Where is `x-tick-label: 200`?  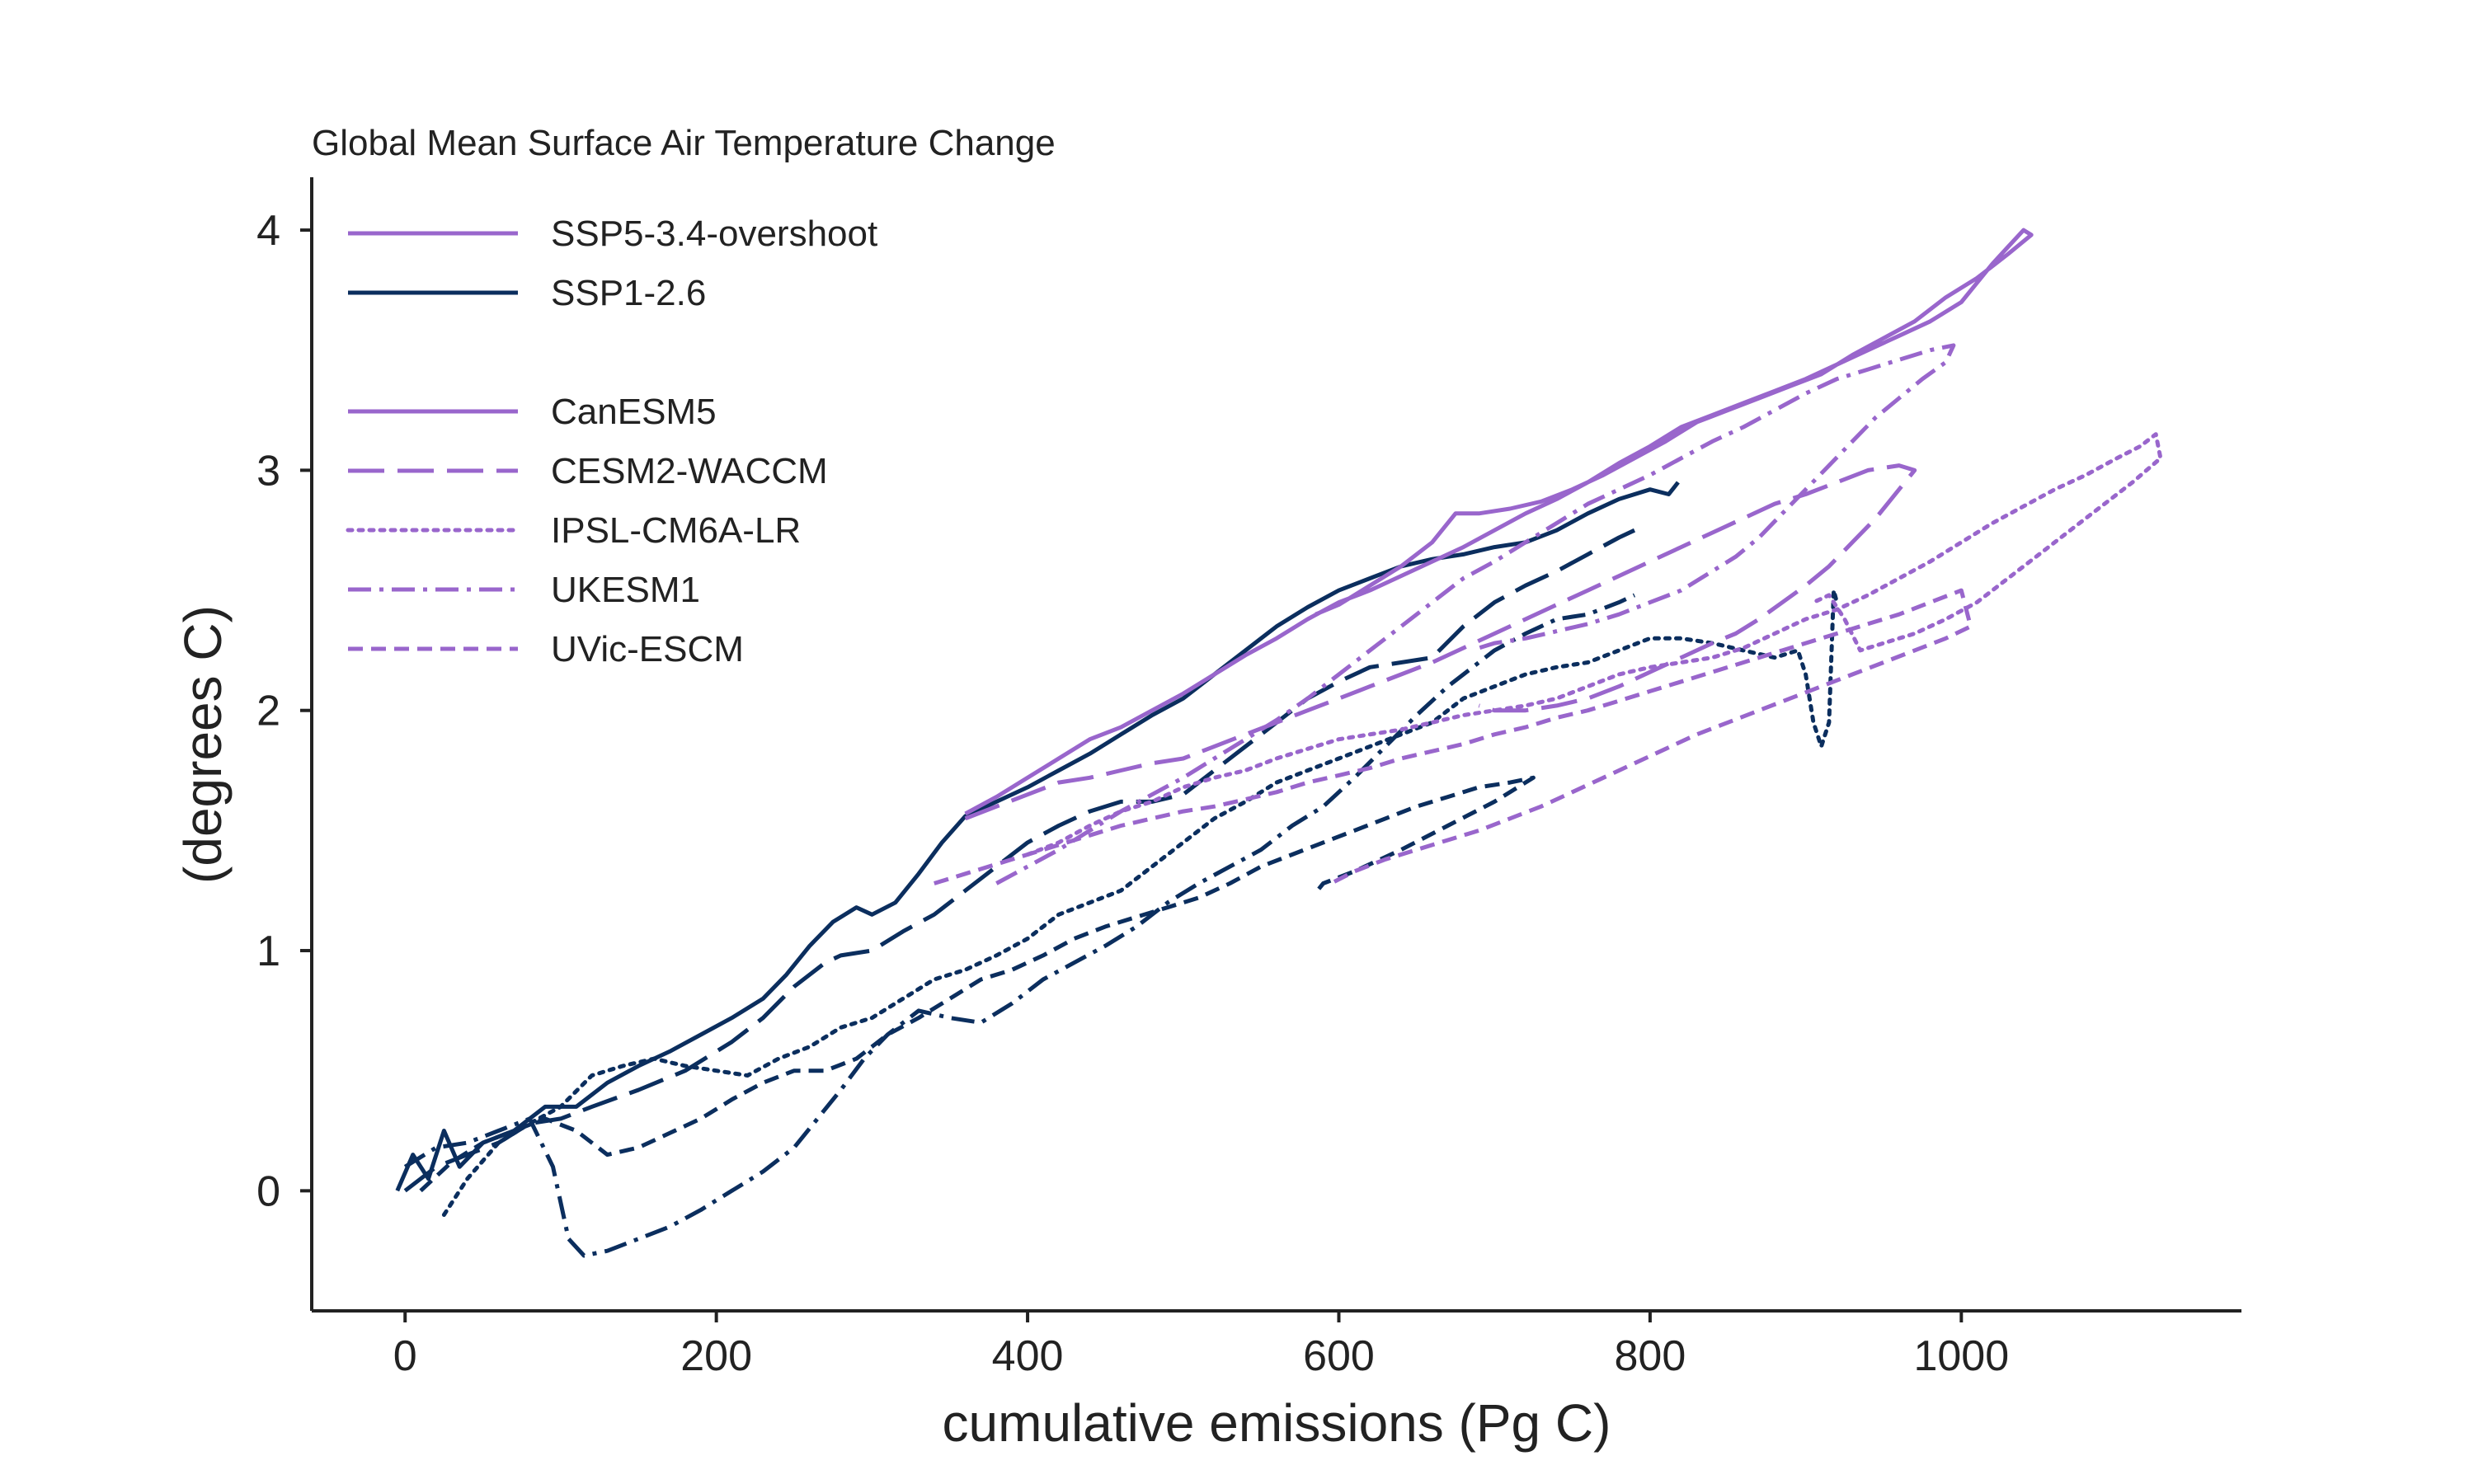 x-tick-label: 200 is located at coordinates (716, 1356).